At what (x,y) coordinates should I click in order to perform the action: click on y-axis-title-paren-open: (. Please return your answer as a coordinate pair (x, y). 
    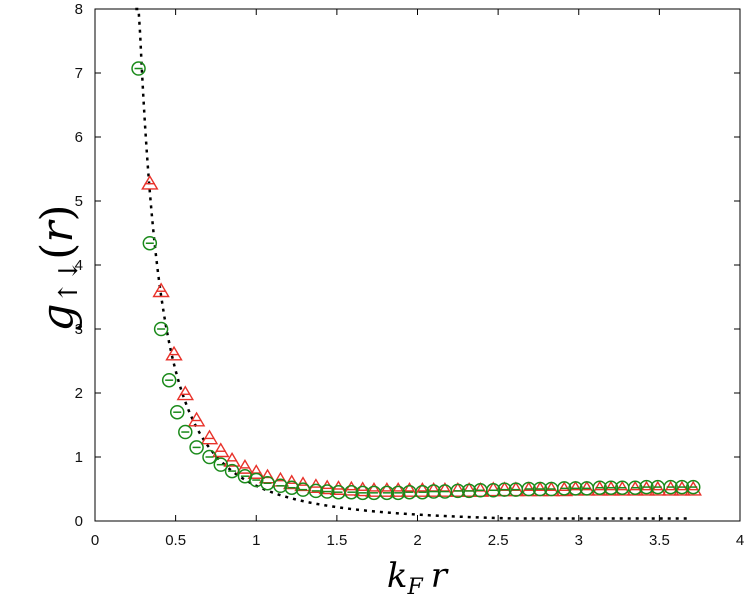
    Looking at the image, I should click on (57, 251).